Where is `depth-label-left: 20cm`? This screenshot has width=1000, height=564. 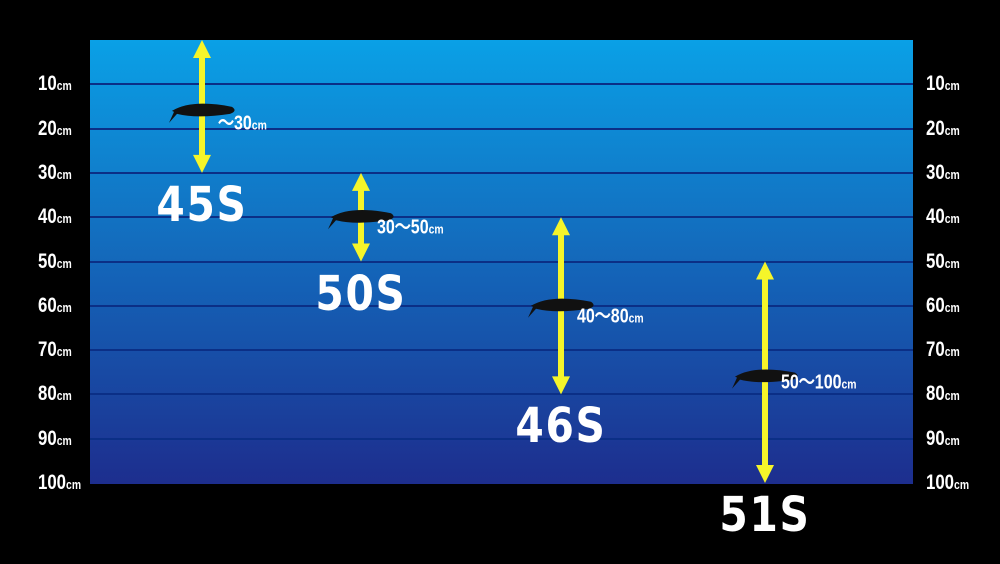 depth-label-left: 20cm is located at coordinates (55, 128).